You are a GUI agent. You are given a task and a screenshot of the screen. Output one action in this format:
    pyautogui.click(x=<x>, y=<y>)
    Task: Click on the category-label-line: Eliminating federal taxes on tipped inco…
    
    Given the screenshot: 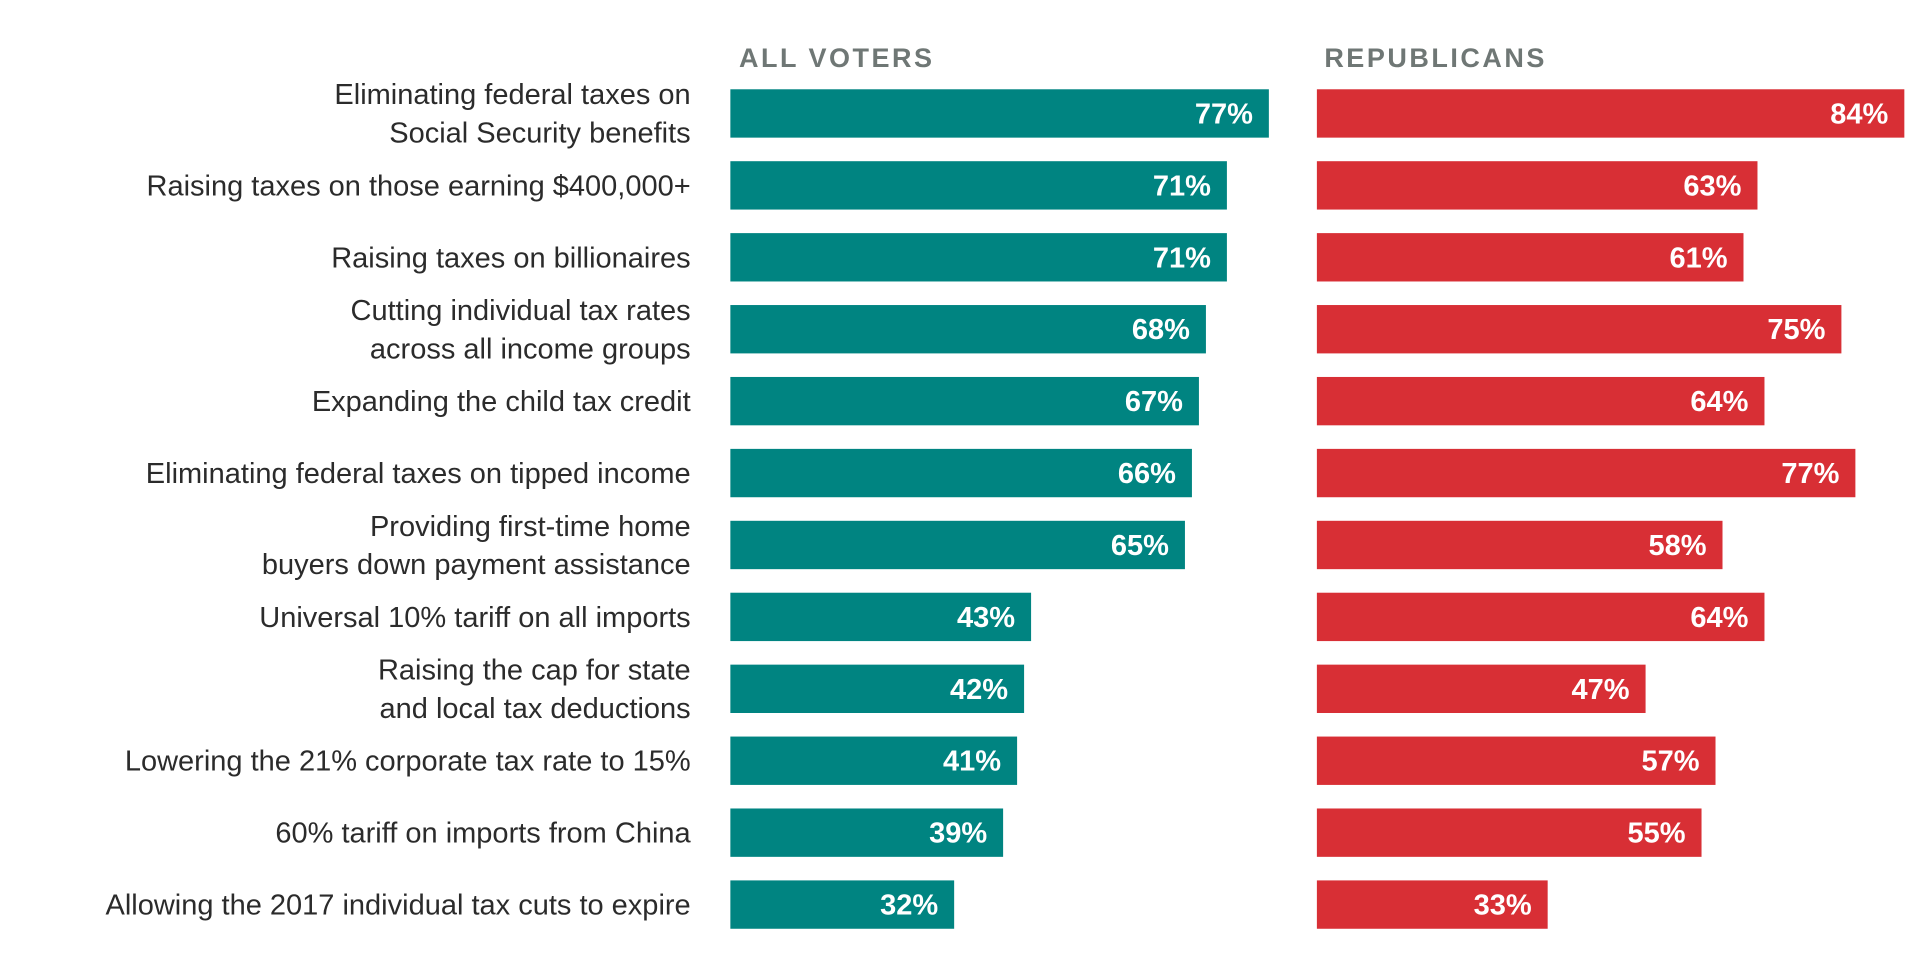 What is the action you would take?
    pyautogui.click(x=418, y=474)
    